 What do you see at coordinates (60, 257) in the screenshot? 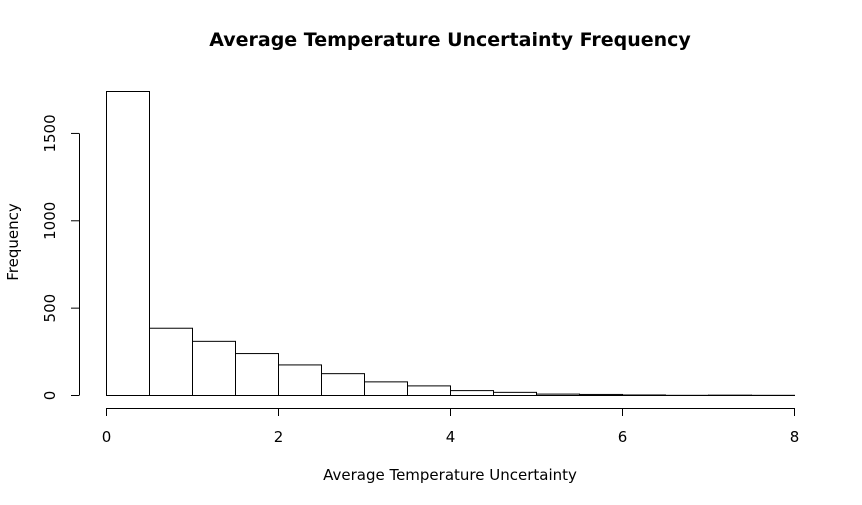
I see `y-axis: 0 500 1000 1500` at bounding box center [60, 257].